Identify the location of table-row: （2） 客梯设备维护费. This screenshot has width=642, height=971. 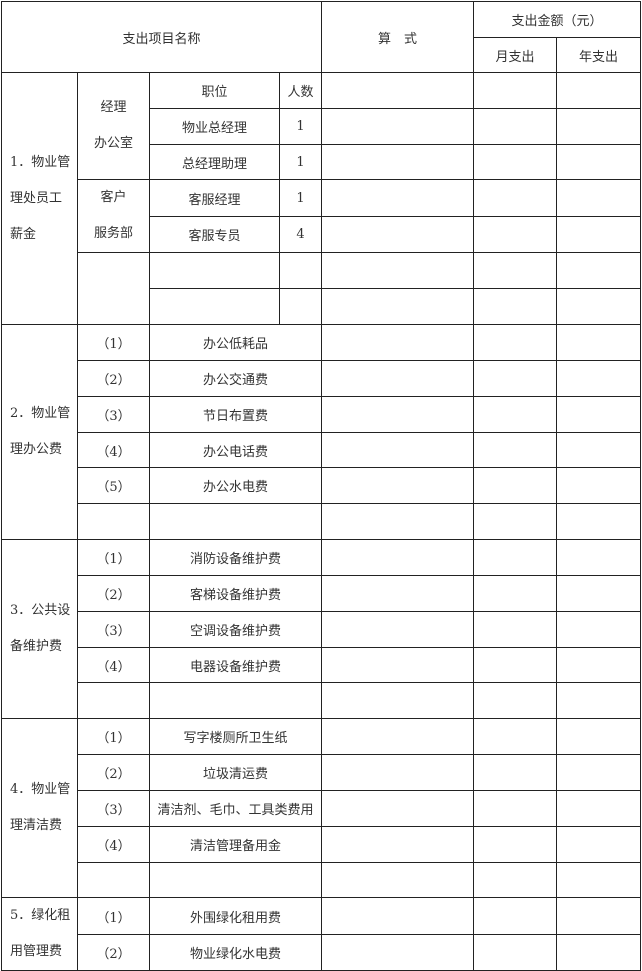
(322, 593).